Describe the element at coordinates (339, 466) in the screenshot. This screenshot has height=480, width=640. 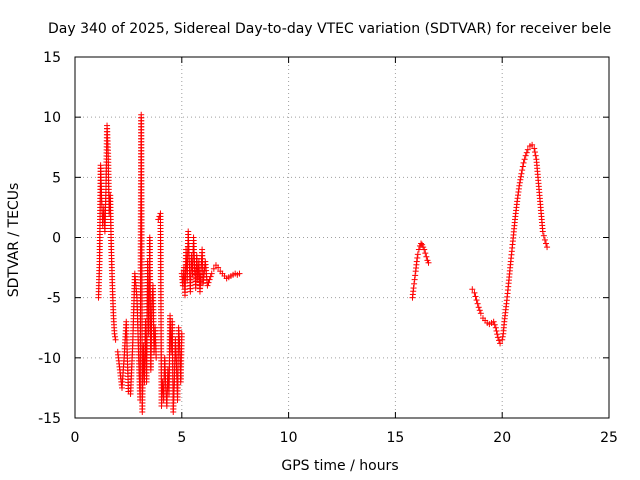
I see `x-axis-label: GPS time / hours` at that location.